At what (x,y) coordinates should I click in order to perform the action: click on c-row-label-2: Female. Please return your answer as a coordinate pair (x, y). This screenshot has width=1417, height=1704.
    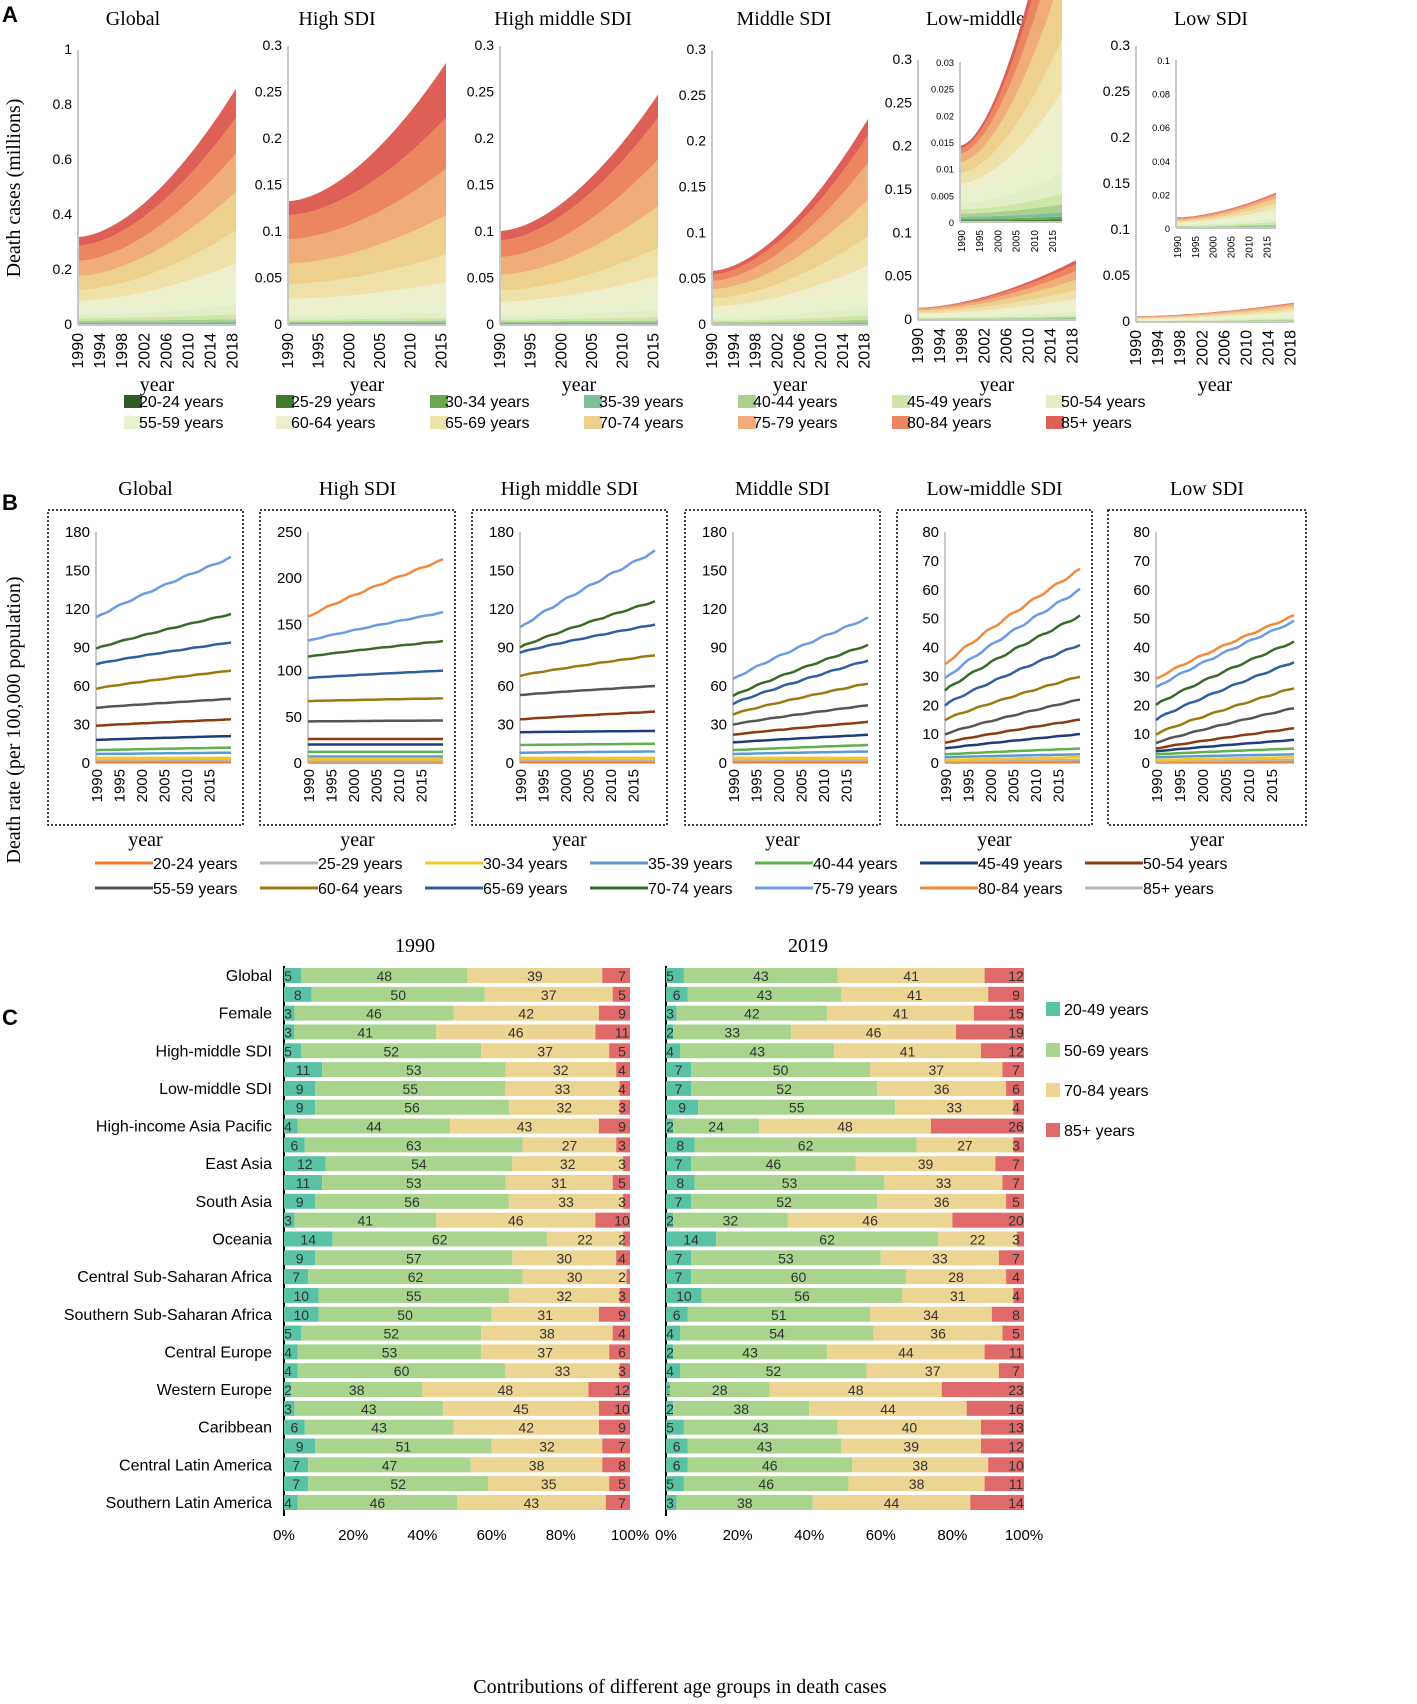
    Looking at the image, I should click on (245, 1014).